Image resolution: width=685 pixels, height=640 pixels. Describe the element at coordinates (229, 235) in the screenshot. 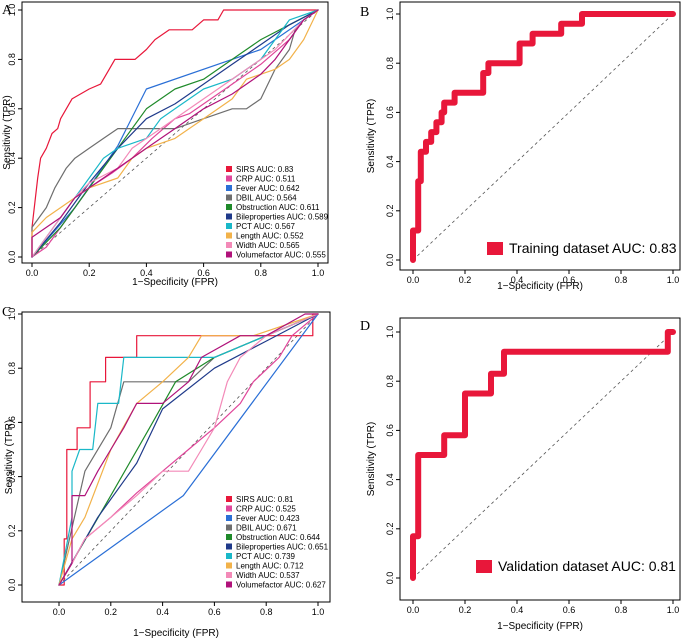

I see `legend-swatch-length` at that location.